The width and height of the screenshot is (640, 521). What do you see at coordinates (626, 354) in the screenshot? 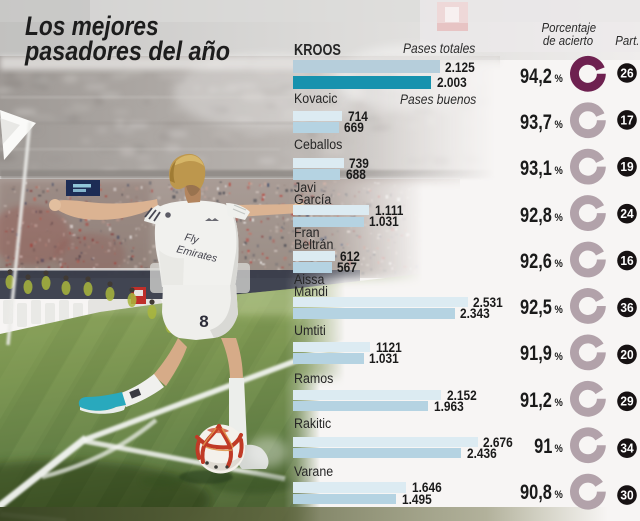
I see `svg-text: 20` at bounding box center [626, 354].